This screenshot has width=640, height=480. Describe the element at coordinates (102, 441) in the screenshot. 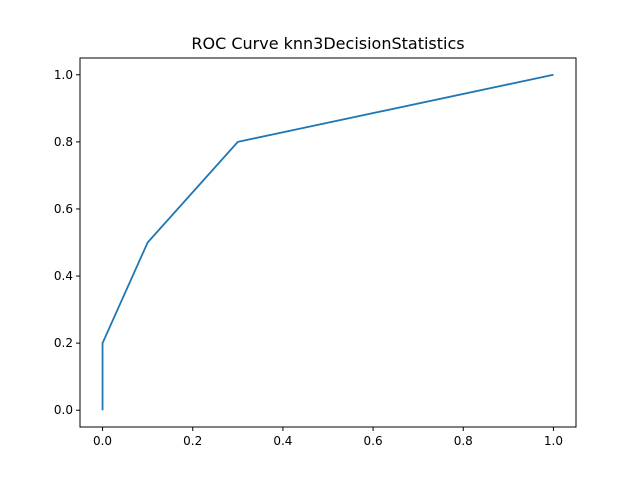

I see `x-tick-label: 0.0` at that location.